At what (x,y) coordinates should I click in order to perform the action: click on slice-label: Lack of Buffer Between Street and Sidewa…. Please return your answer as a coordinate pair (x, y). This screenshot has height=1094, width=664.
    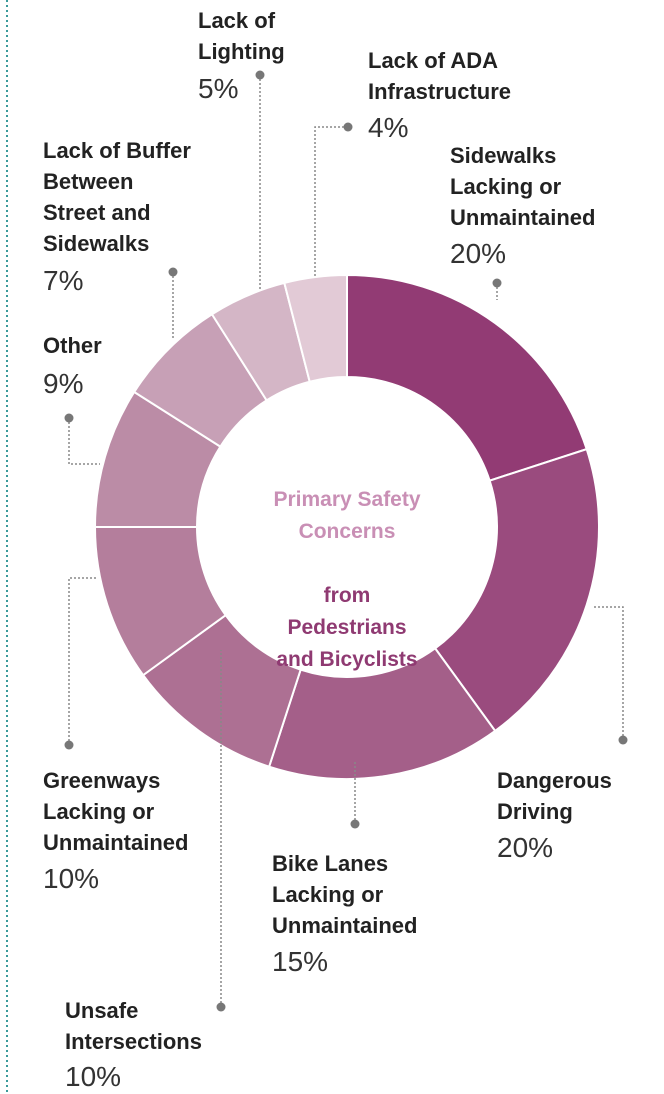
    Looking at the image, I should click on (117, 197).